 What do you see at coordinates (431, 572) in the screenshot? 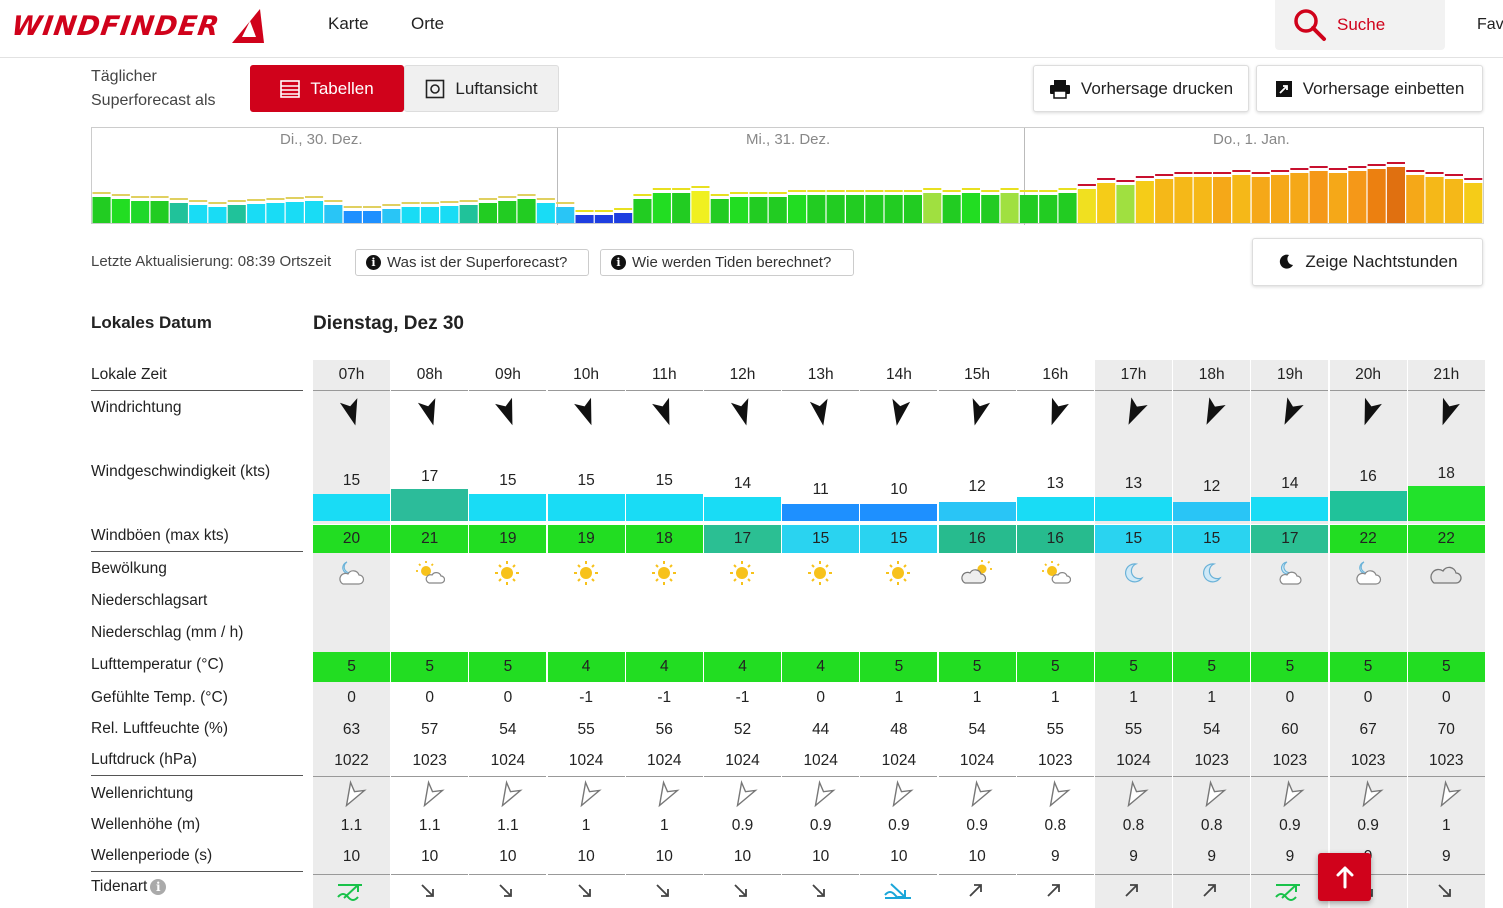
I see `sun-cloud-icon` at bounding box center [431, 572].